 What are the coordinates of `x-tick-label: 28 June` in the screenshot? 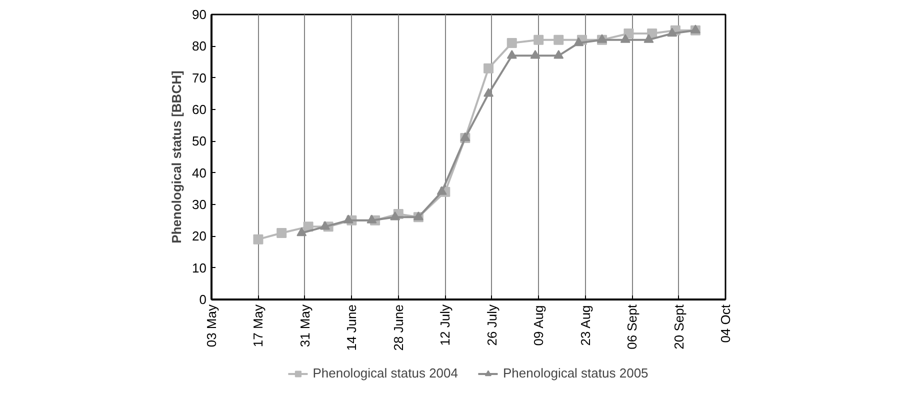 It's located at (398, 327).